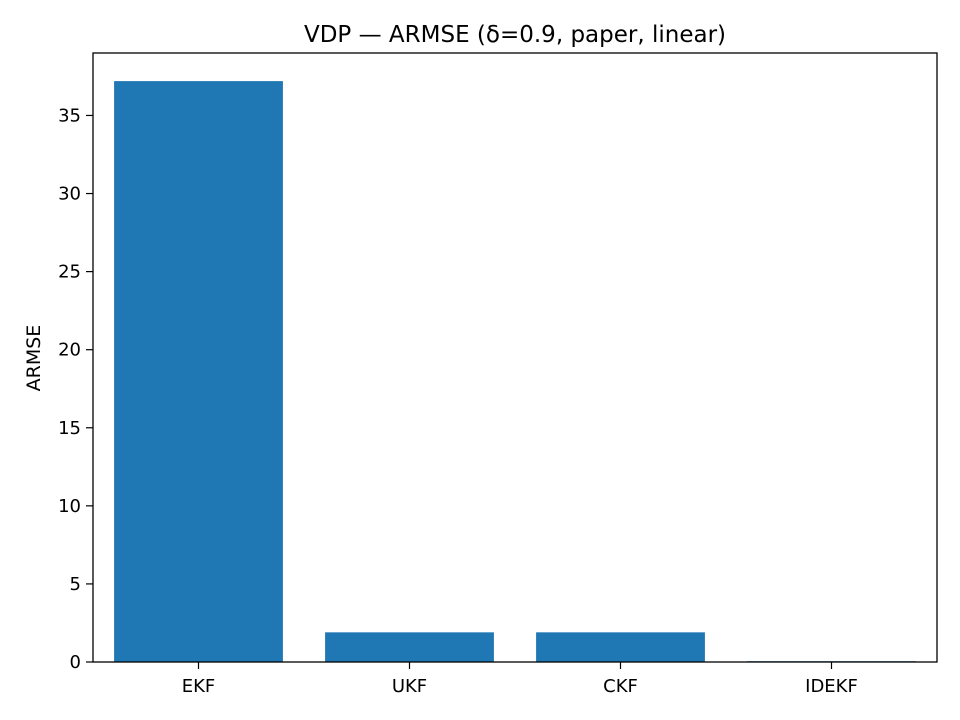 The image size is (960, 720). Describe the element at coordinates (409, 647) in the screenshot. I see `bar-ukf` at that location.